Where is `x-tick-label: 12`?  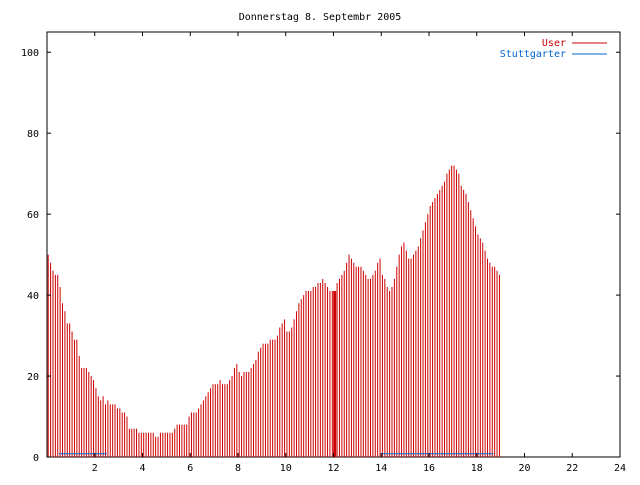 x-tick-label: 12 is located at coordinates (333, 468).